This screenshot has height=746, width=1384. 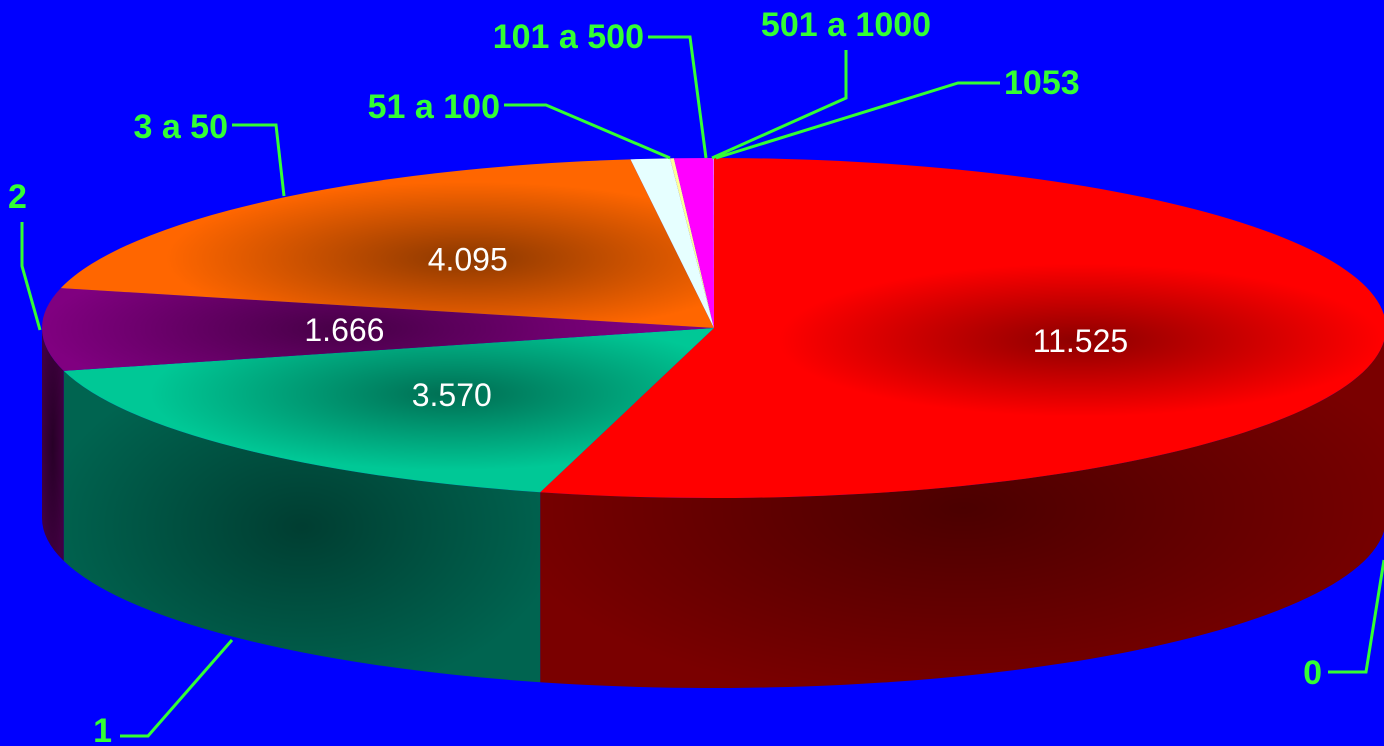 What do you see at coordinates (468, 259) in the screenshot?
I see `value-label: 4.095` at bounding box center [468, 259].